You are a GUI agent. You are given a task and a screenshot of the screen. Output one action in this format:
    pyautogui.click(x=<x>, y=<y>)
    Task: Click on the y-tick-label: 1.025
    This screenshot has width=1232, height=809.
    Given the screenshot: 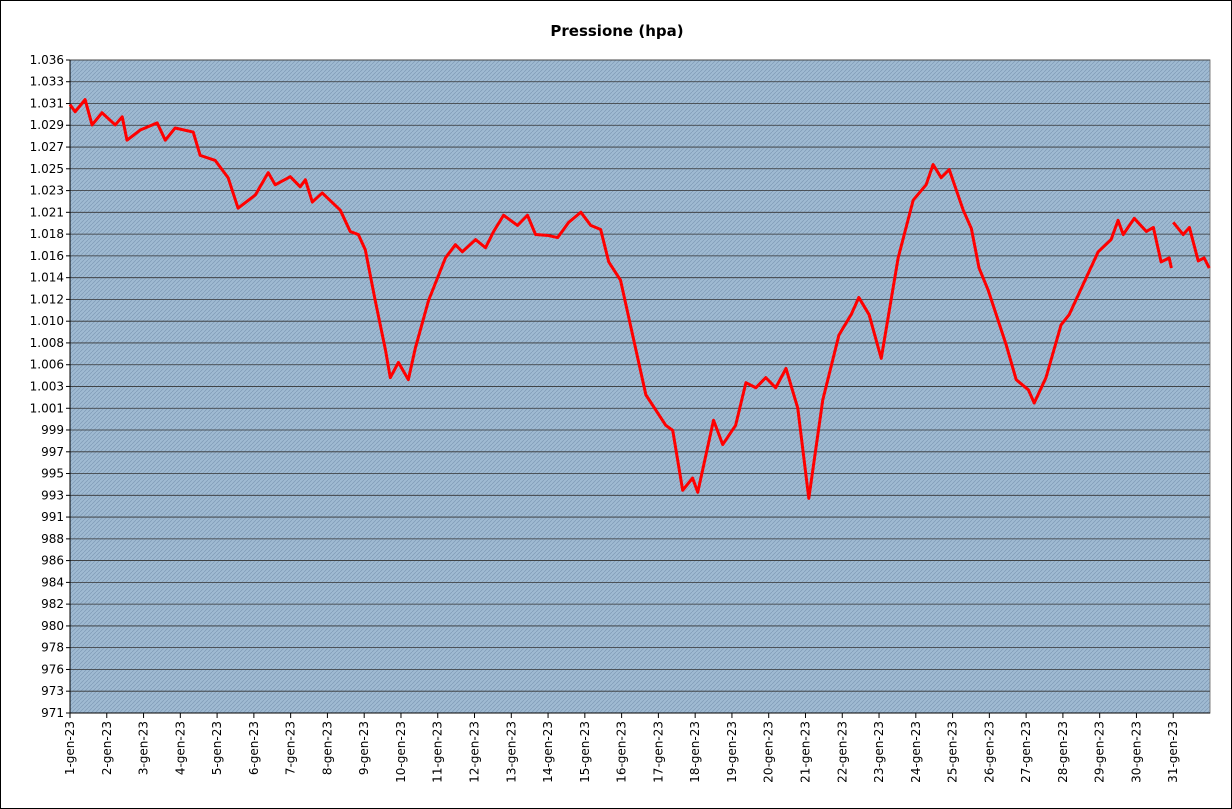 What is the action you would take?
    pyautogui.click(x=47, y=169)
    